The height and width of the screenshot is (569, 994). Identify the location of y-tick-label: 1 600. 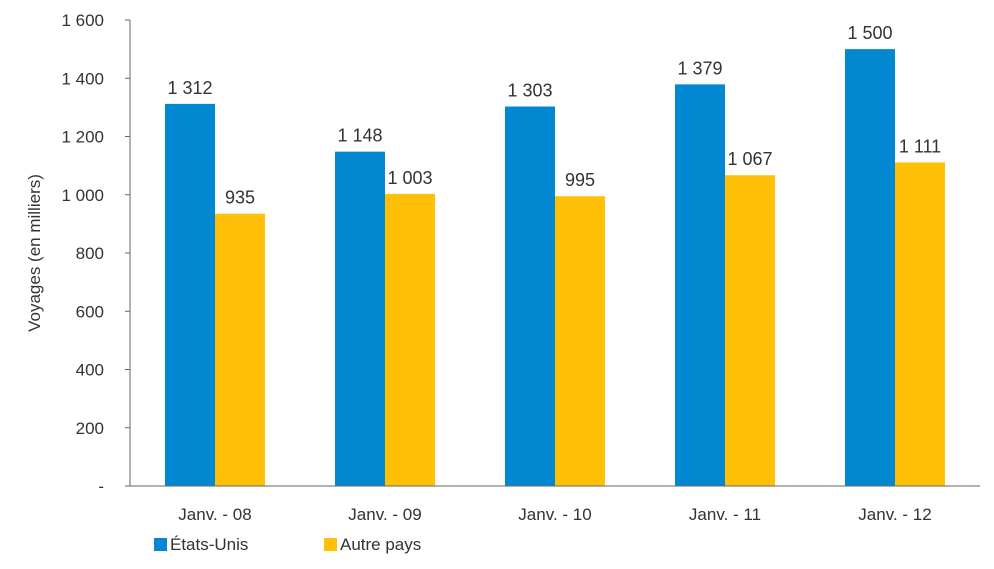
(82, 20).